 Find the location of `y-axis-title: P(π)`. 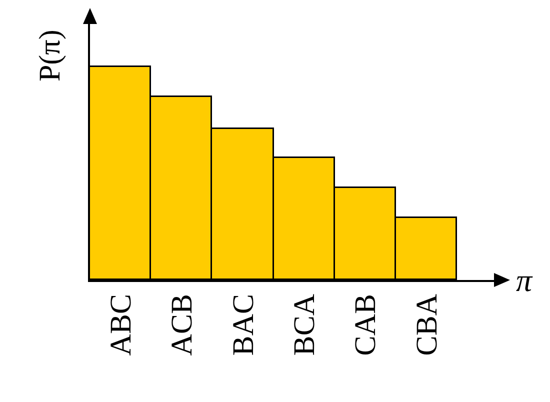

y-axis-title: P(π) is located at coordinates (50, 56).